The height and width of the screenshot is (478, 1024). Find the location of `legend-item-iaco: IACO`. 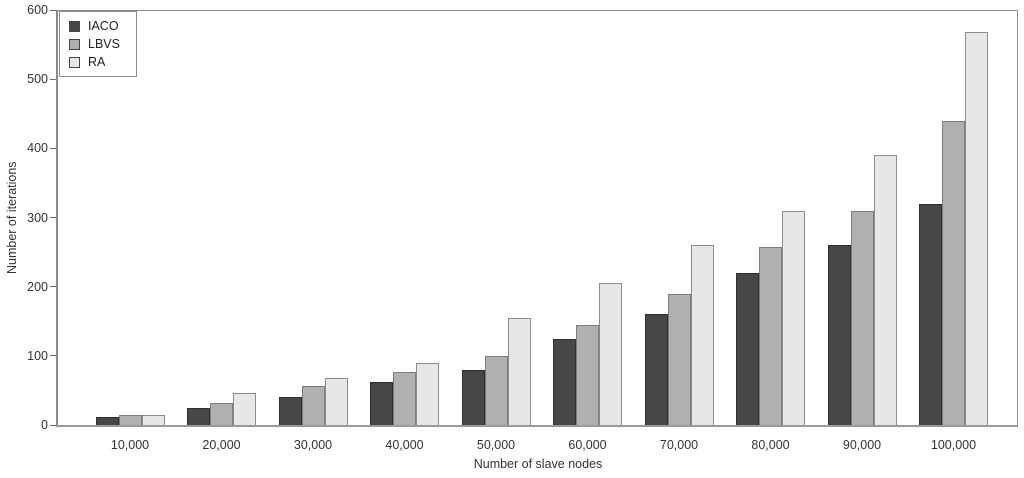

legend-item-iaco: IACO is located at coordinates (94, 26).